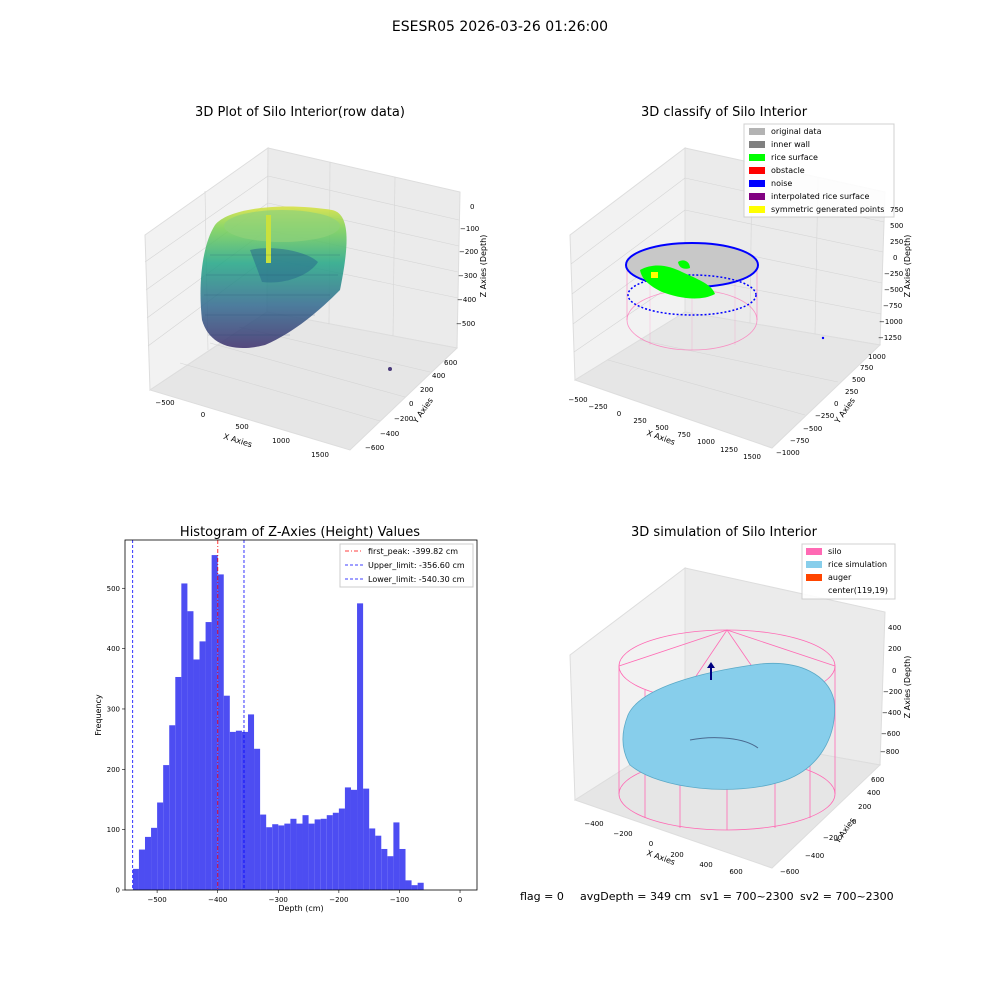 This screenshot has height=1000, width=1000. Describe the element at coordinates (300, 532) in the screenshot. I see `histogram-title: Histogram of Z-Axies (Height) Values` at that location.